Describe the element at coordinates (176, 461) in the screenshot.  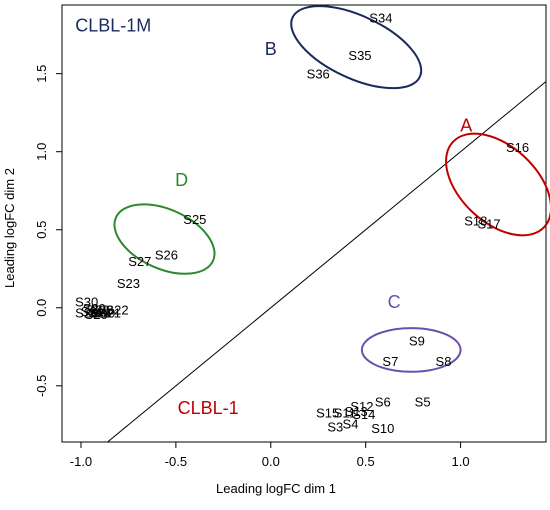
I see `x-tick-label: -0.5` at that location.